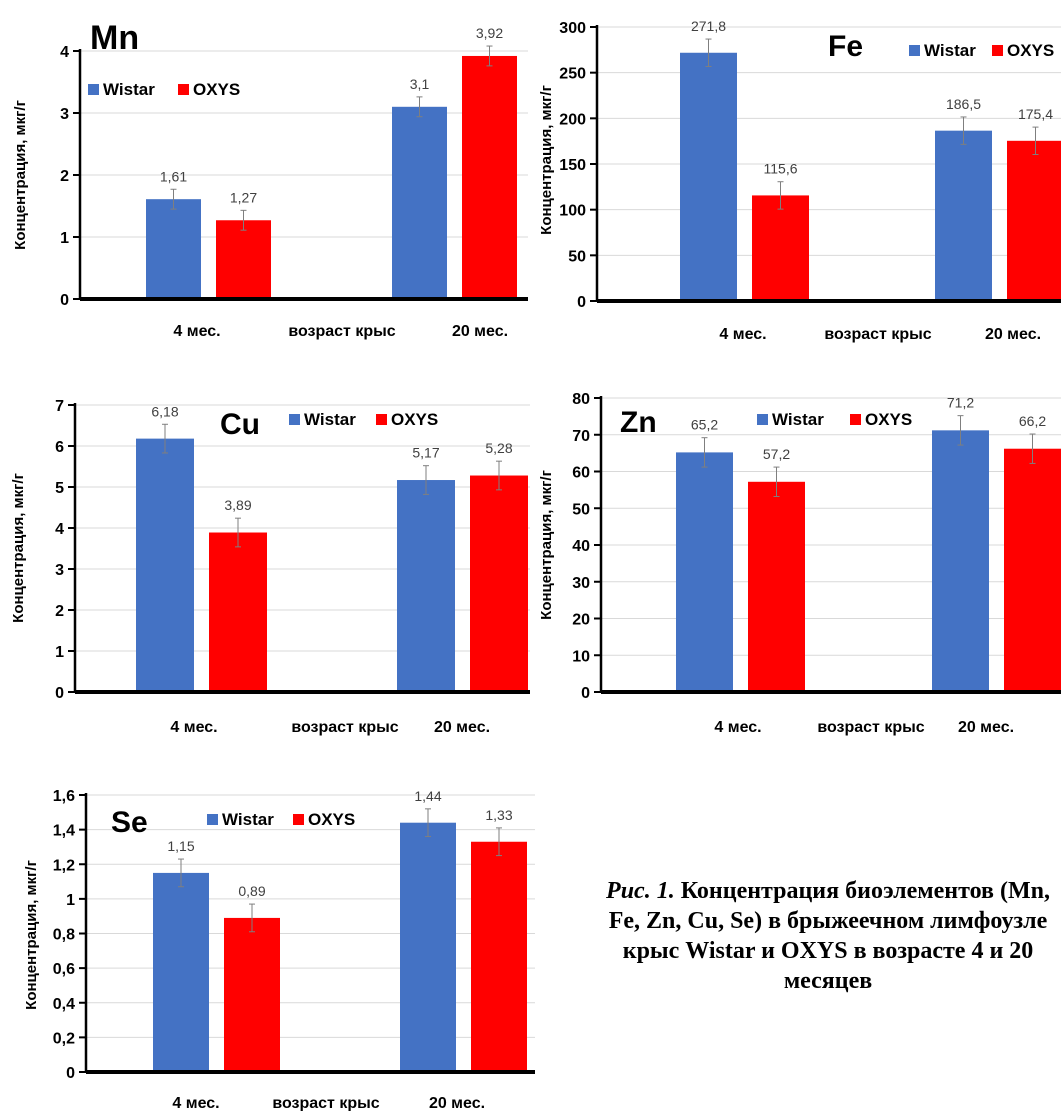  I want to click on y-tick-label: 20, so click(581, 620).